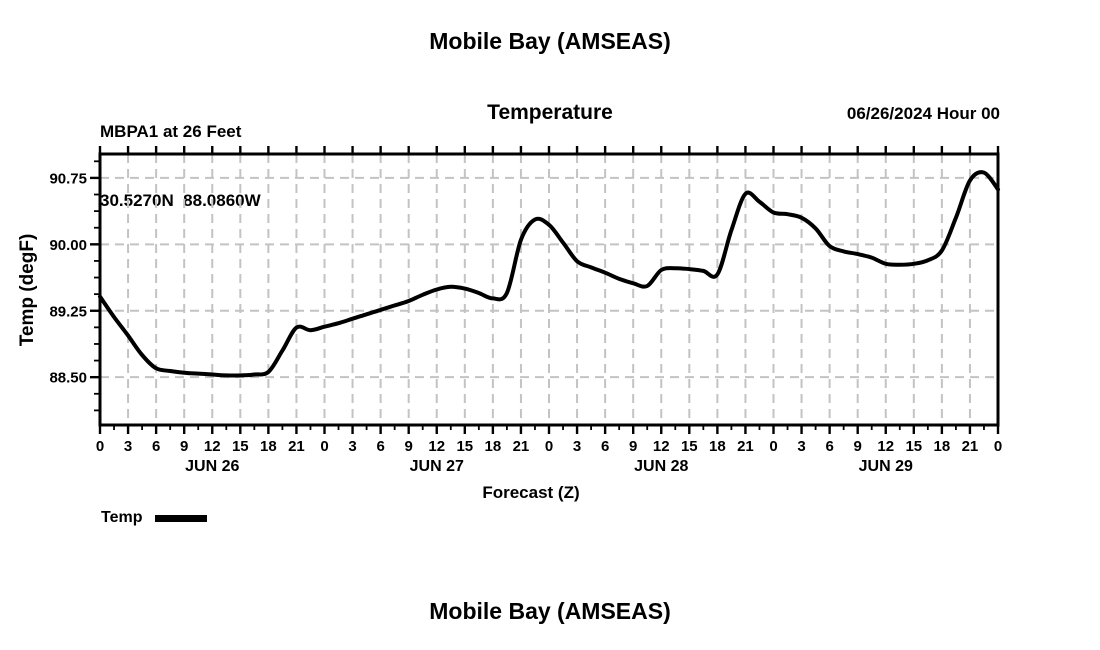 The height and width of the screenshot is (650, 1100). What do you see at coordinates (122, 517) in the screenshot?
I see `legend-label: Temp` at bounding box center [122, 517].